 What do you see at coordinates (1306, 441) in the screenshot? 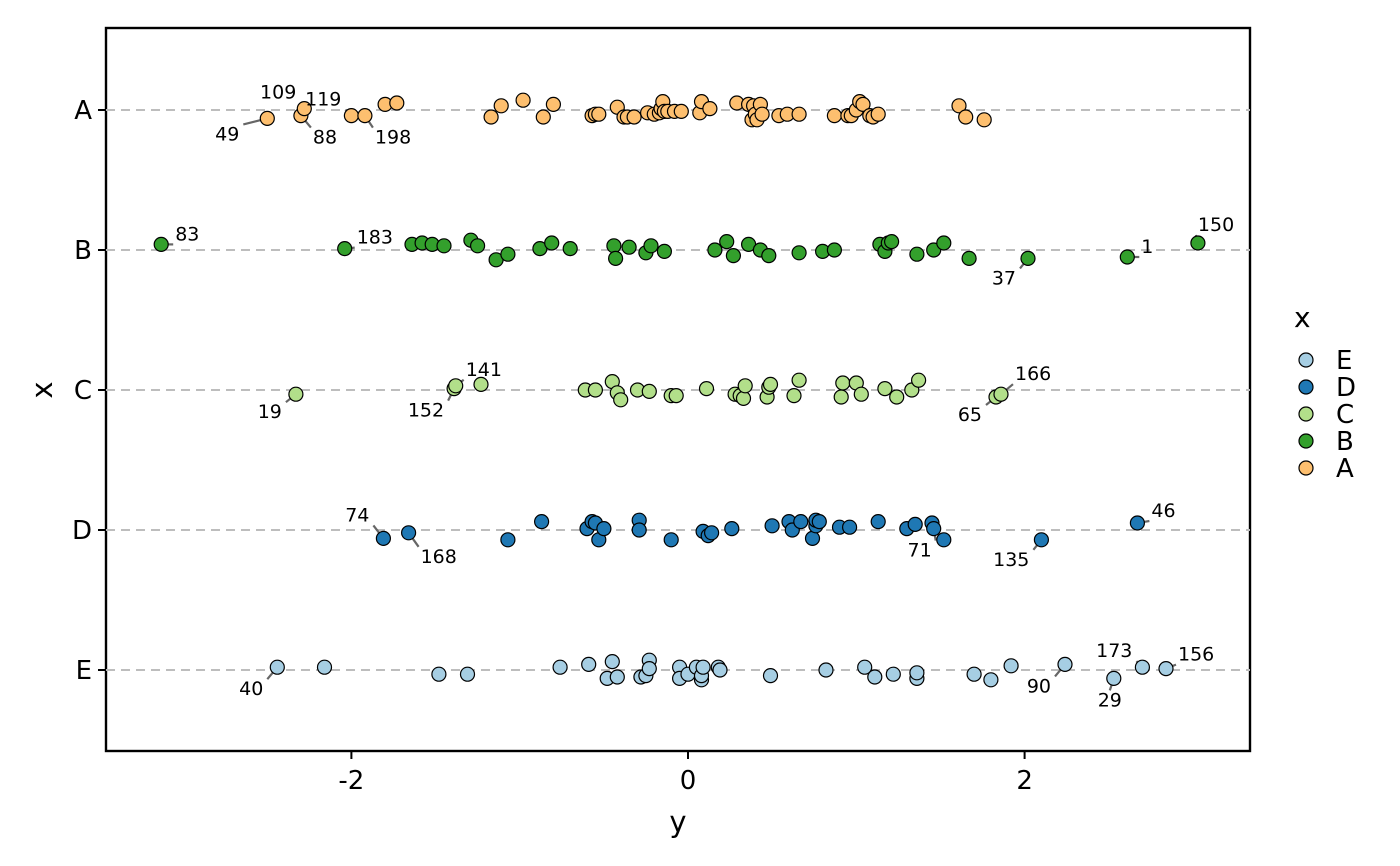
I see `legend-key-B` at bounding box center [1306, 441].